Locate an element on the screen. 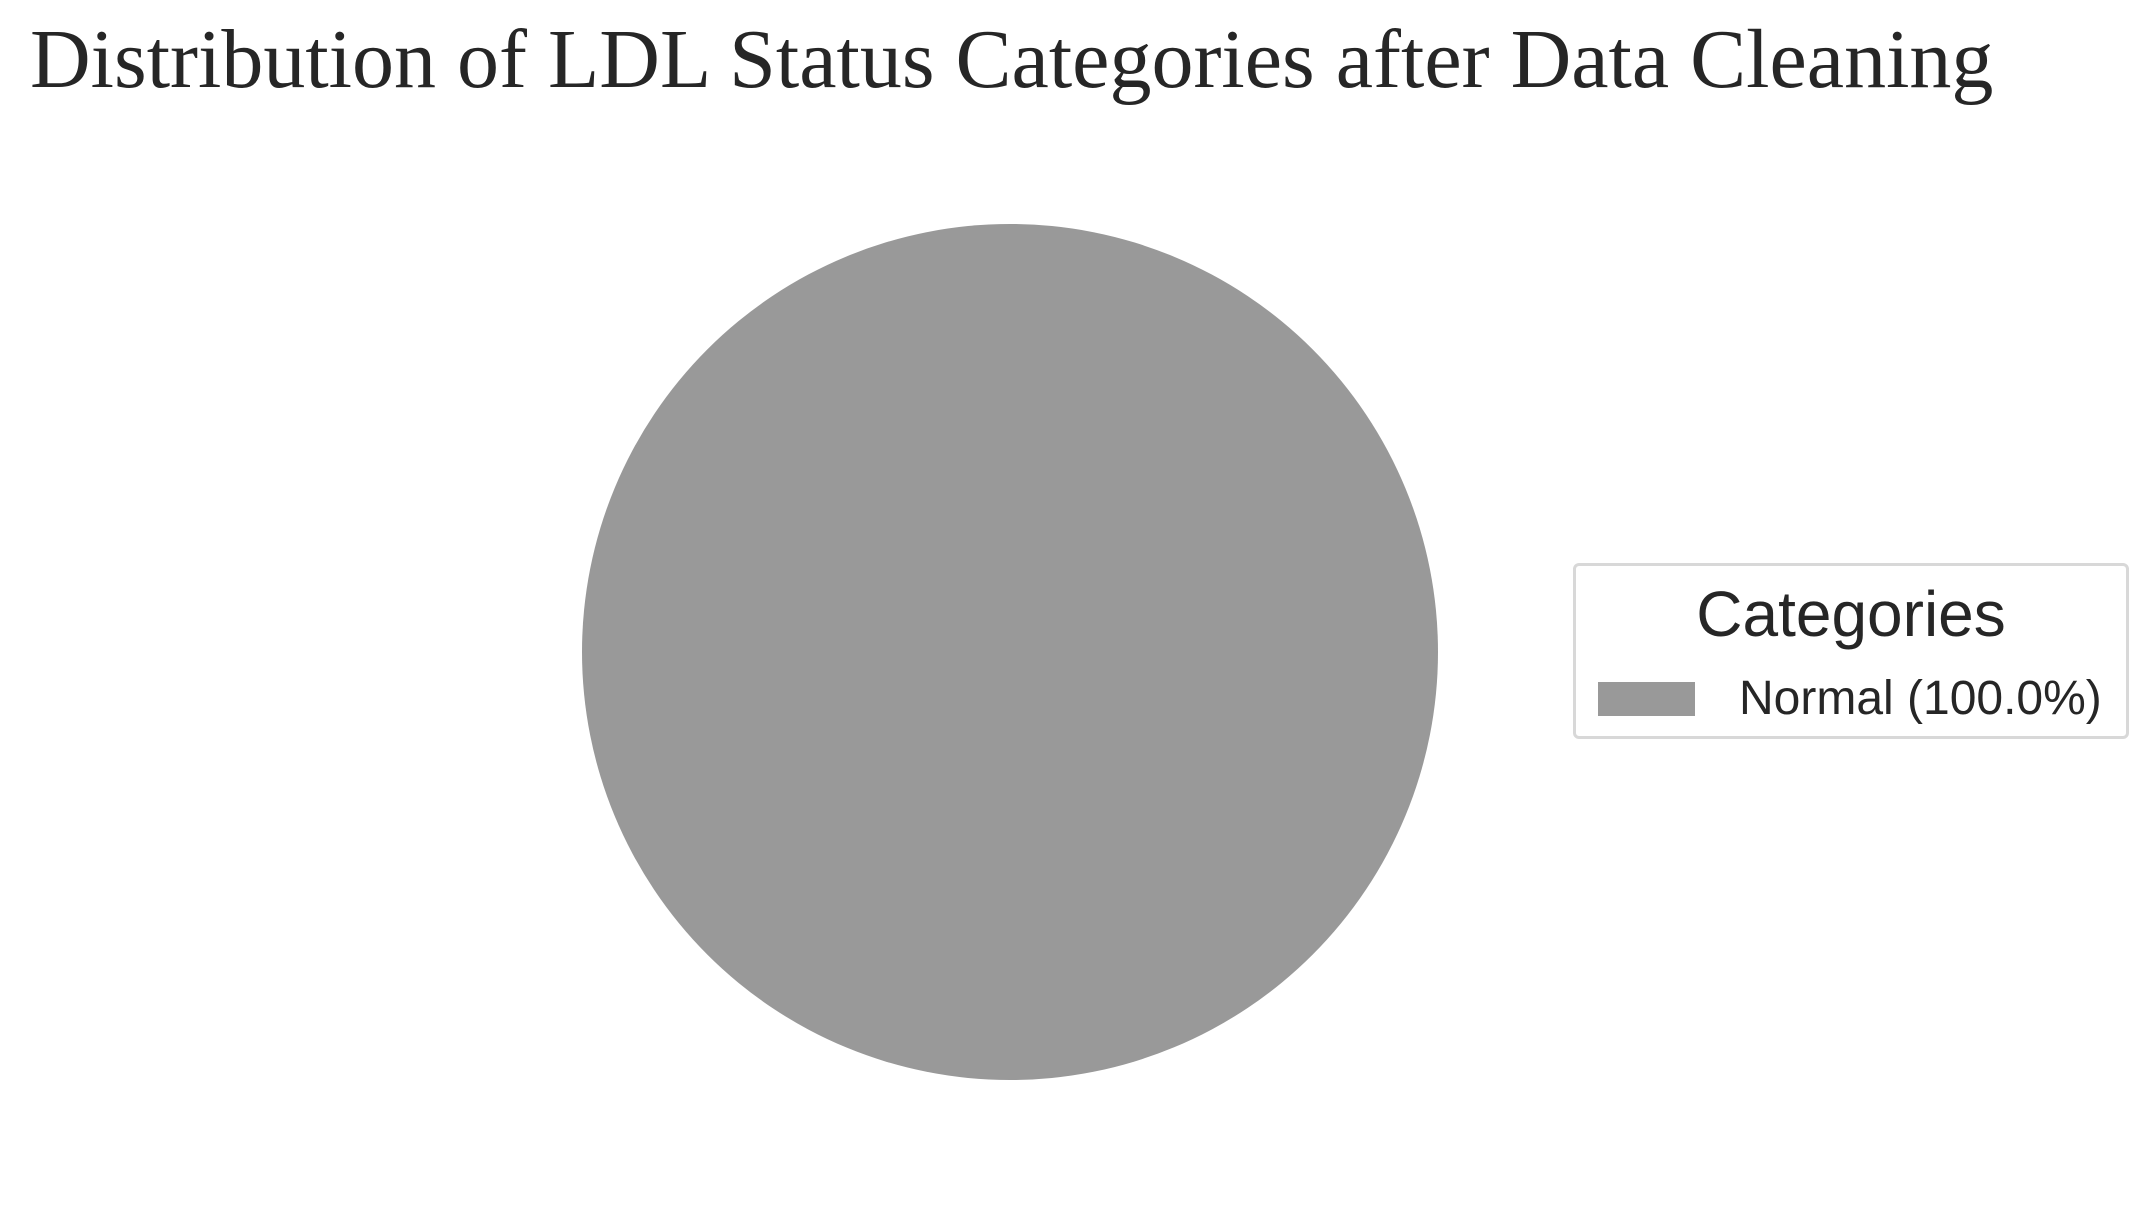 Image resolution: width=2151 pixels, height=1214 pixels. legend: Categories Normal (100.0%) is located at coordinates (1851, 651).